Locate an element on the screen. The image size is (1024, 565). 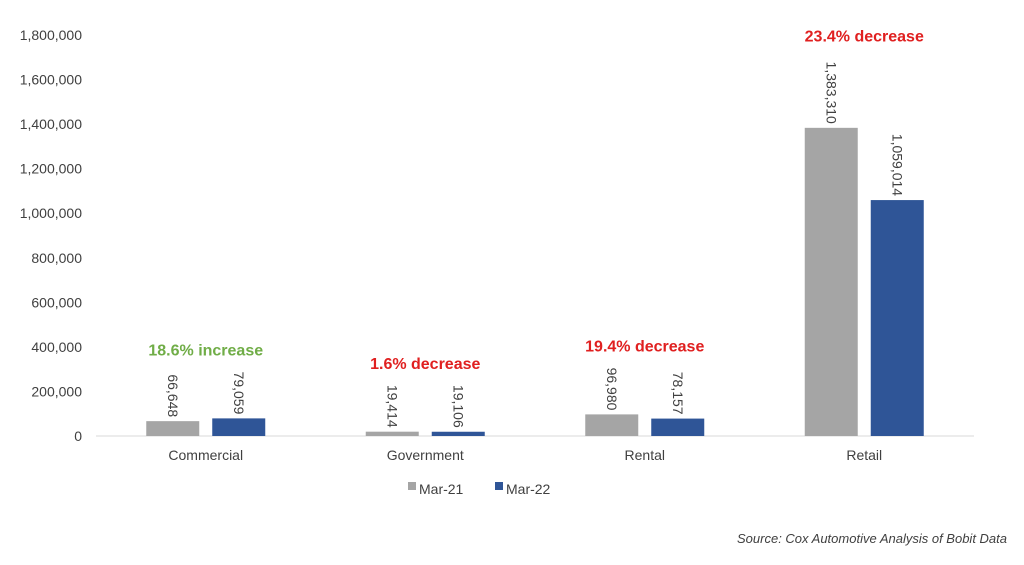
y-tick-label: 1,800,000 is located at coordinates (51, 35).